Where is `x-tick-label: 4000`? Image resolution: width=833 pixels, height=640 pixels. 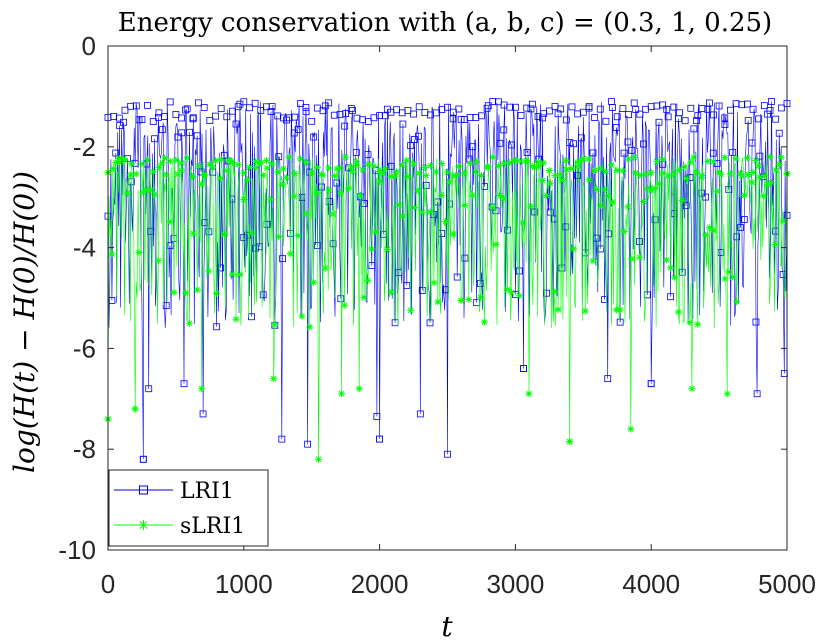 x-tick-label: 4000 is located at coordinates (651, 584).